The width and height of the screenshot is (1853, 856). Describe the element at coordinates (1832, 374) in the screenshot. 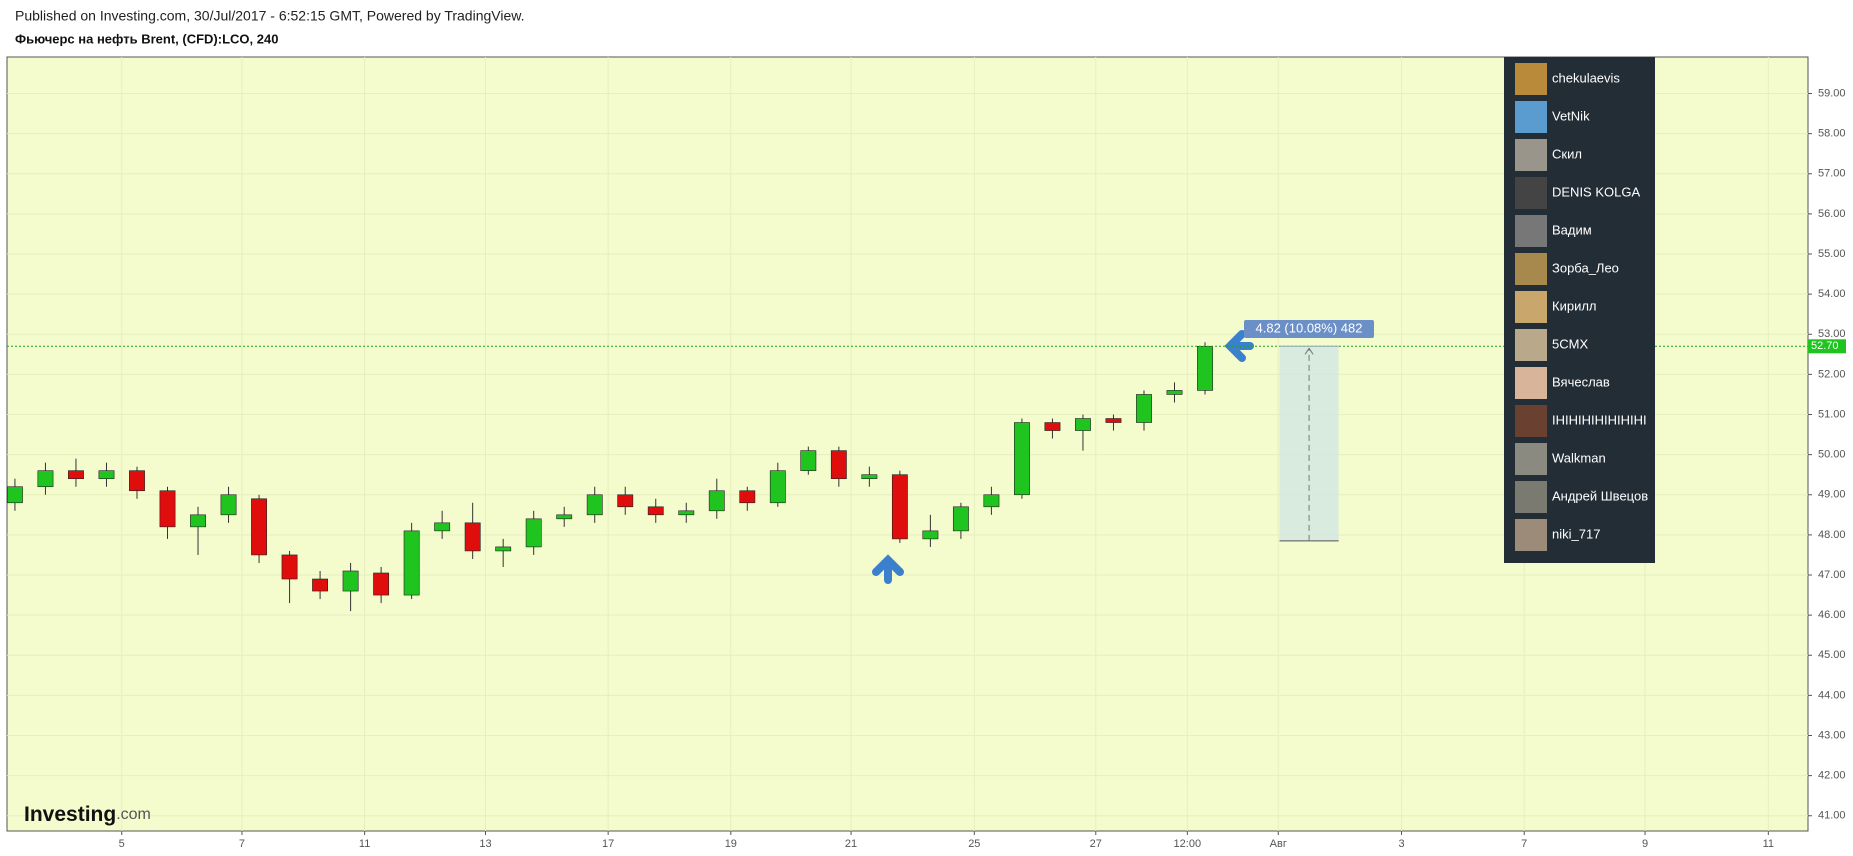

I see `y-tick-label: 52.00` at that location.